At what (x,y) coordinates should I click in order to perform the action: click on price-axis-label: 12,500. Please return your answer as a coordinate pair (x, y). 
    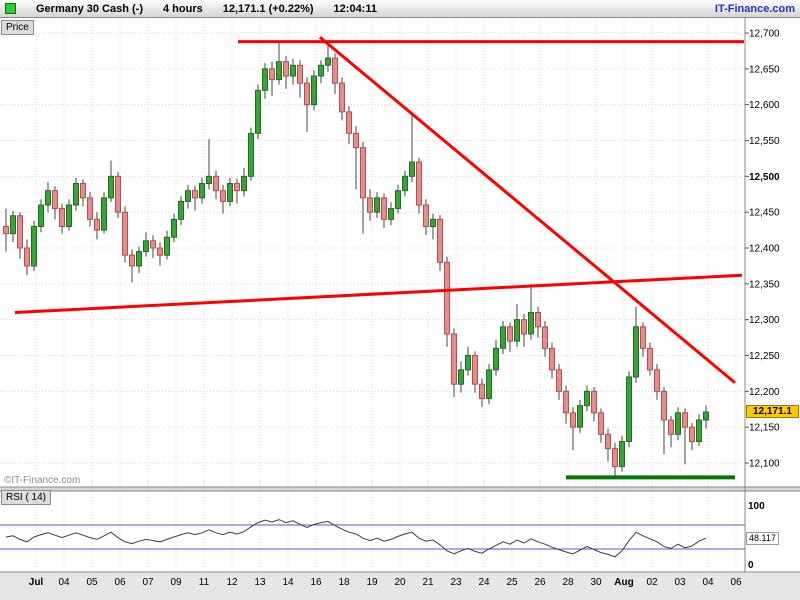
    Looking at the image, I should click on (764, 177).